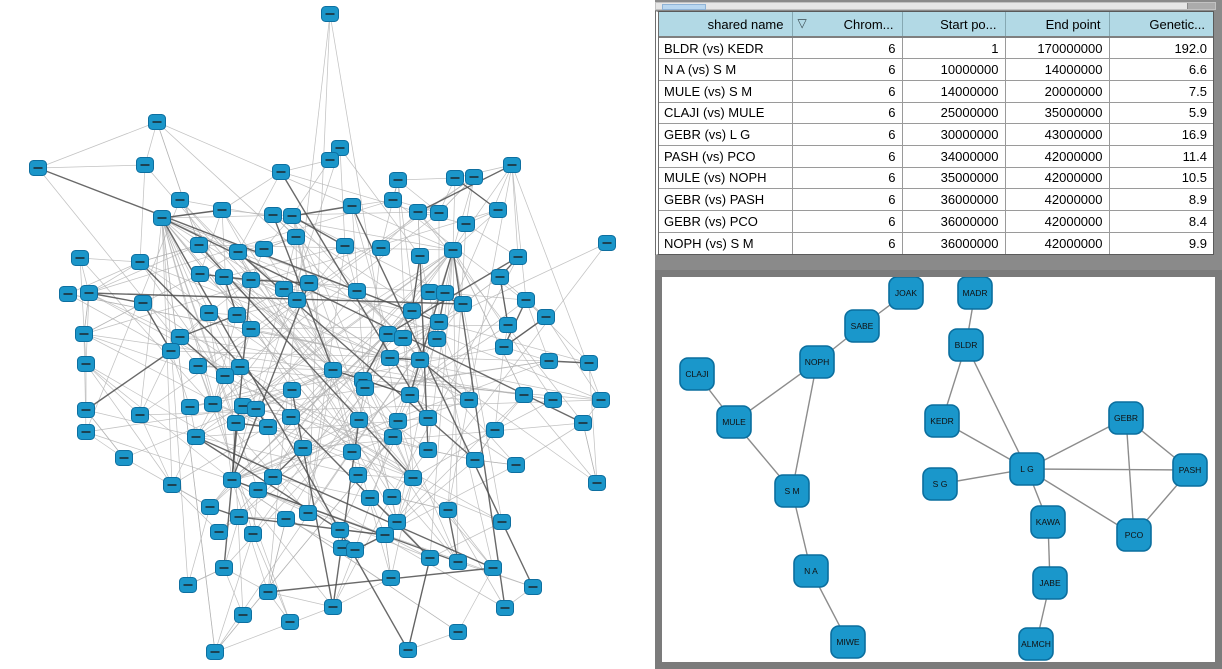  I want to click on cell-value: 10000000, so click(954, 69).